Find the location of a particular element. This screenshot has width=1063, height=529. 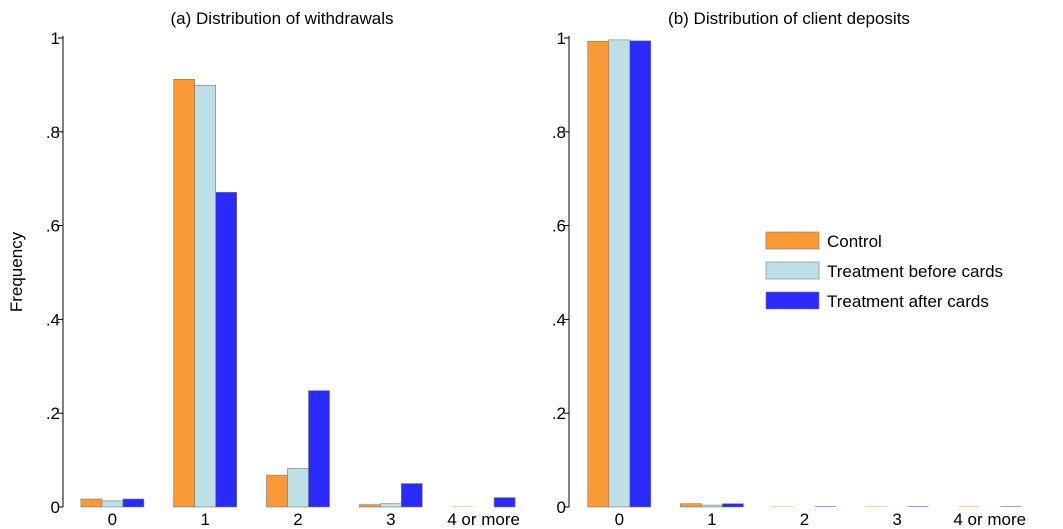

bar-a-s0-c1 is located at coordinates (184, 293).